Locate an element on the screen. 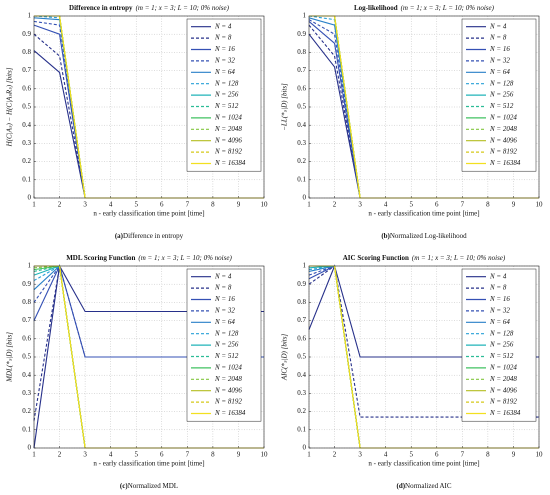 Image resolution: width=550 pixels, height=495 pixels. caption: (a)Difference in entropy is located at coordinates (149, 236).